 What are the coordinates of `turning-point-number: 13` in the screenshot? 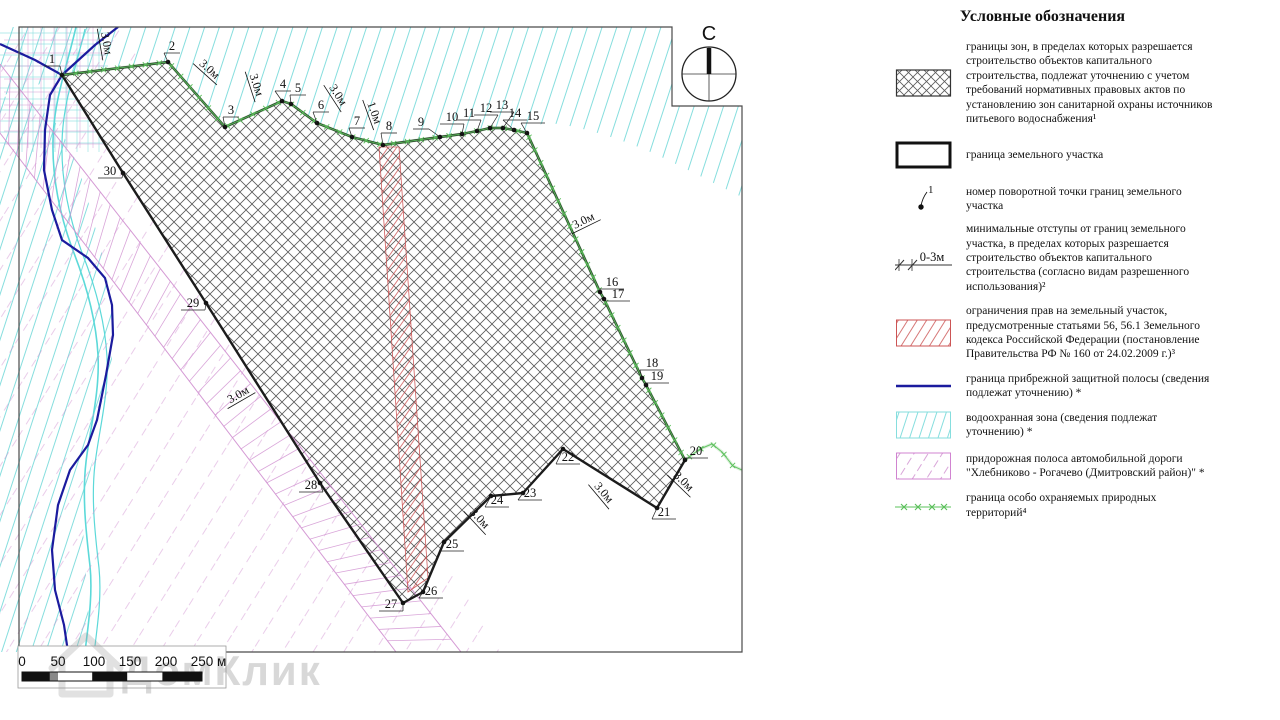 It's located at (502, 105).